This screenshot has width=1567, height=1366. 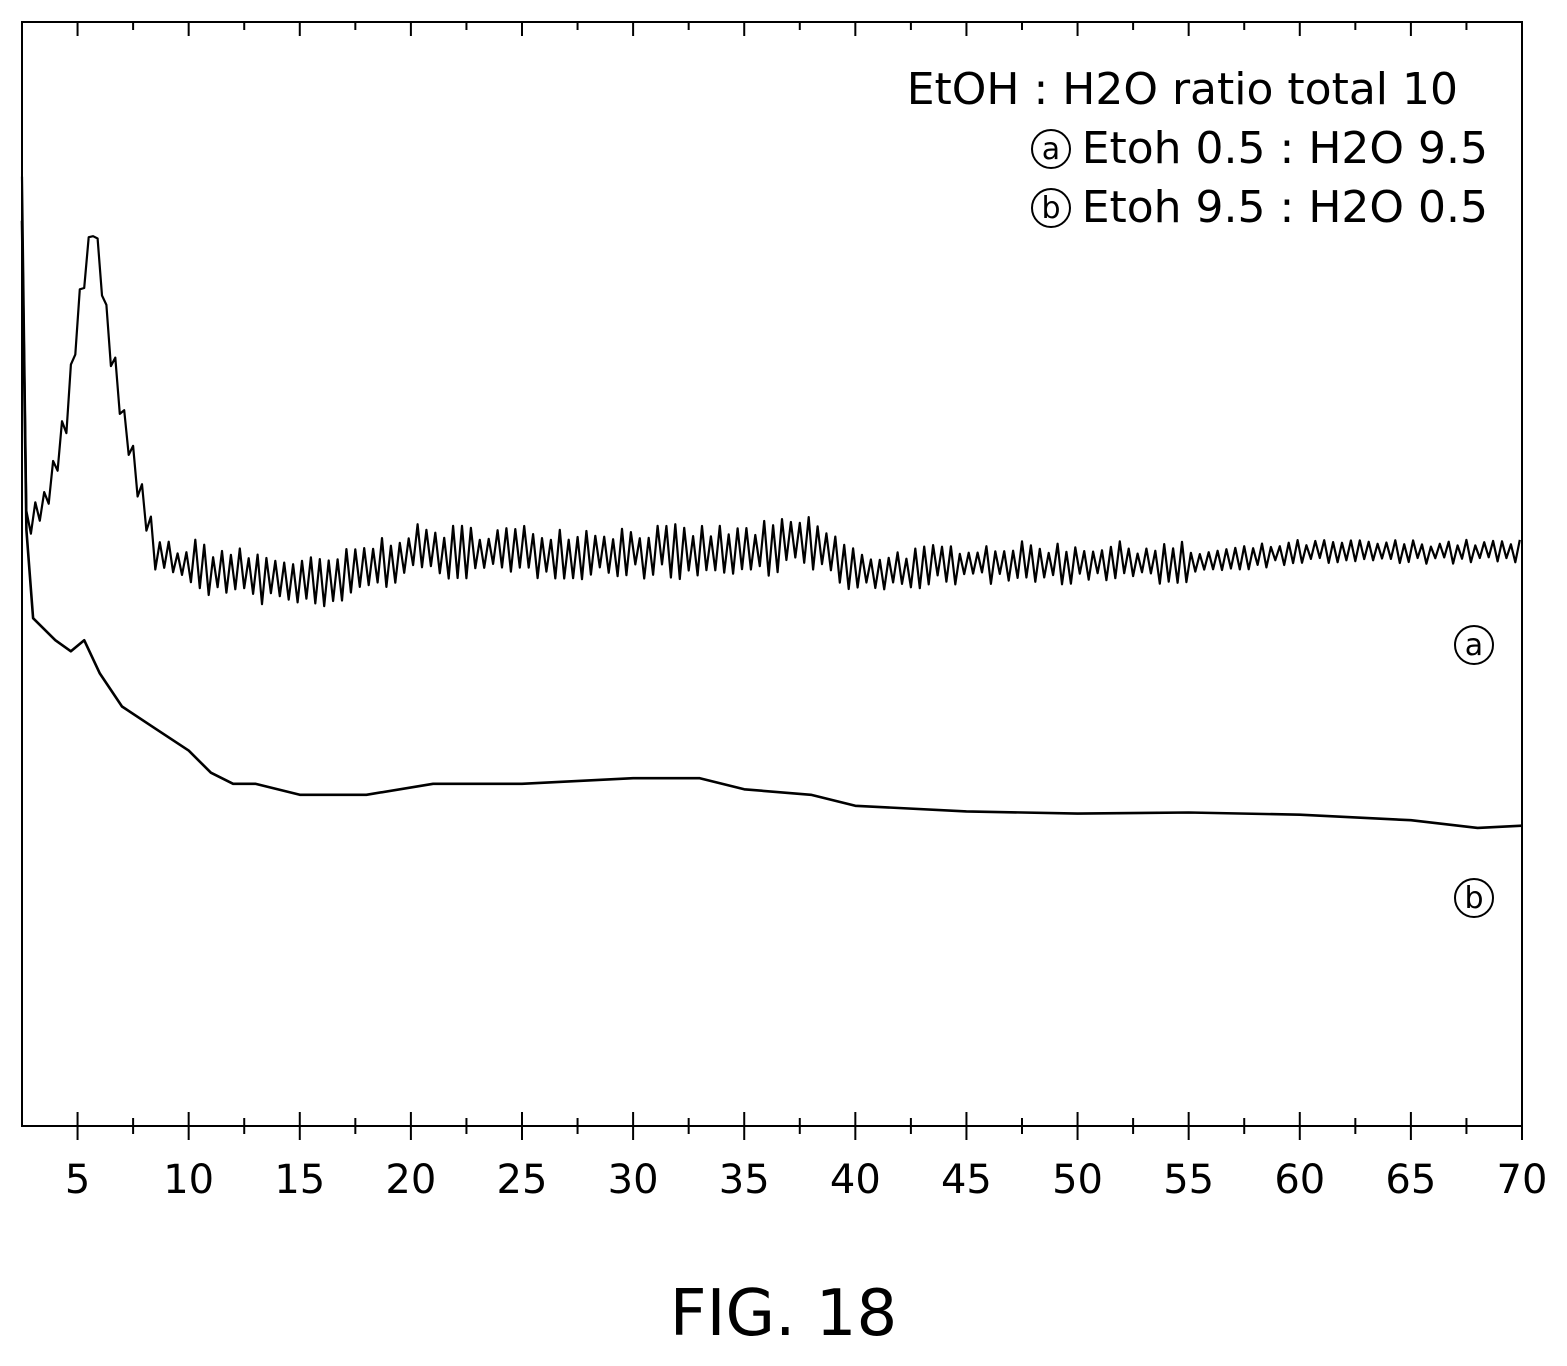 What do you see at coordinates (1299, 1180) in the screenshot?
I see `x-tick-label-60: 60` at bounding box center [1299, 1180].